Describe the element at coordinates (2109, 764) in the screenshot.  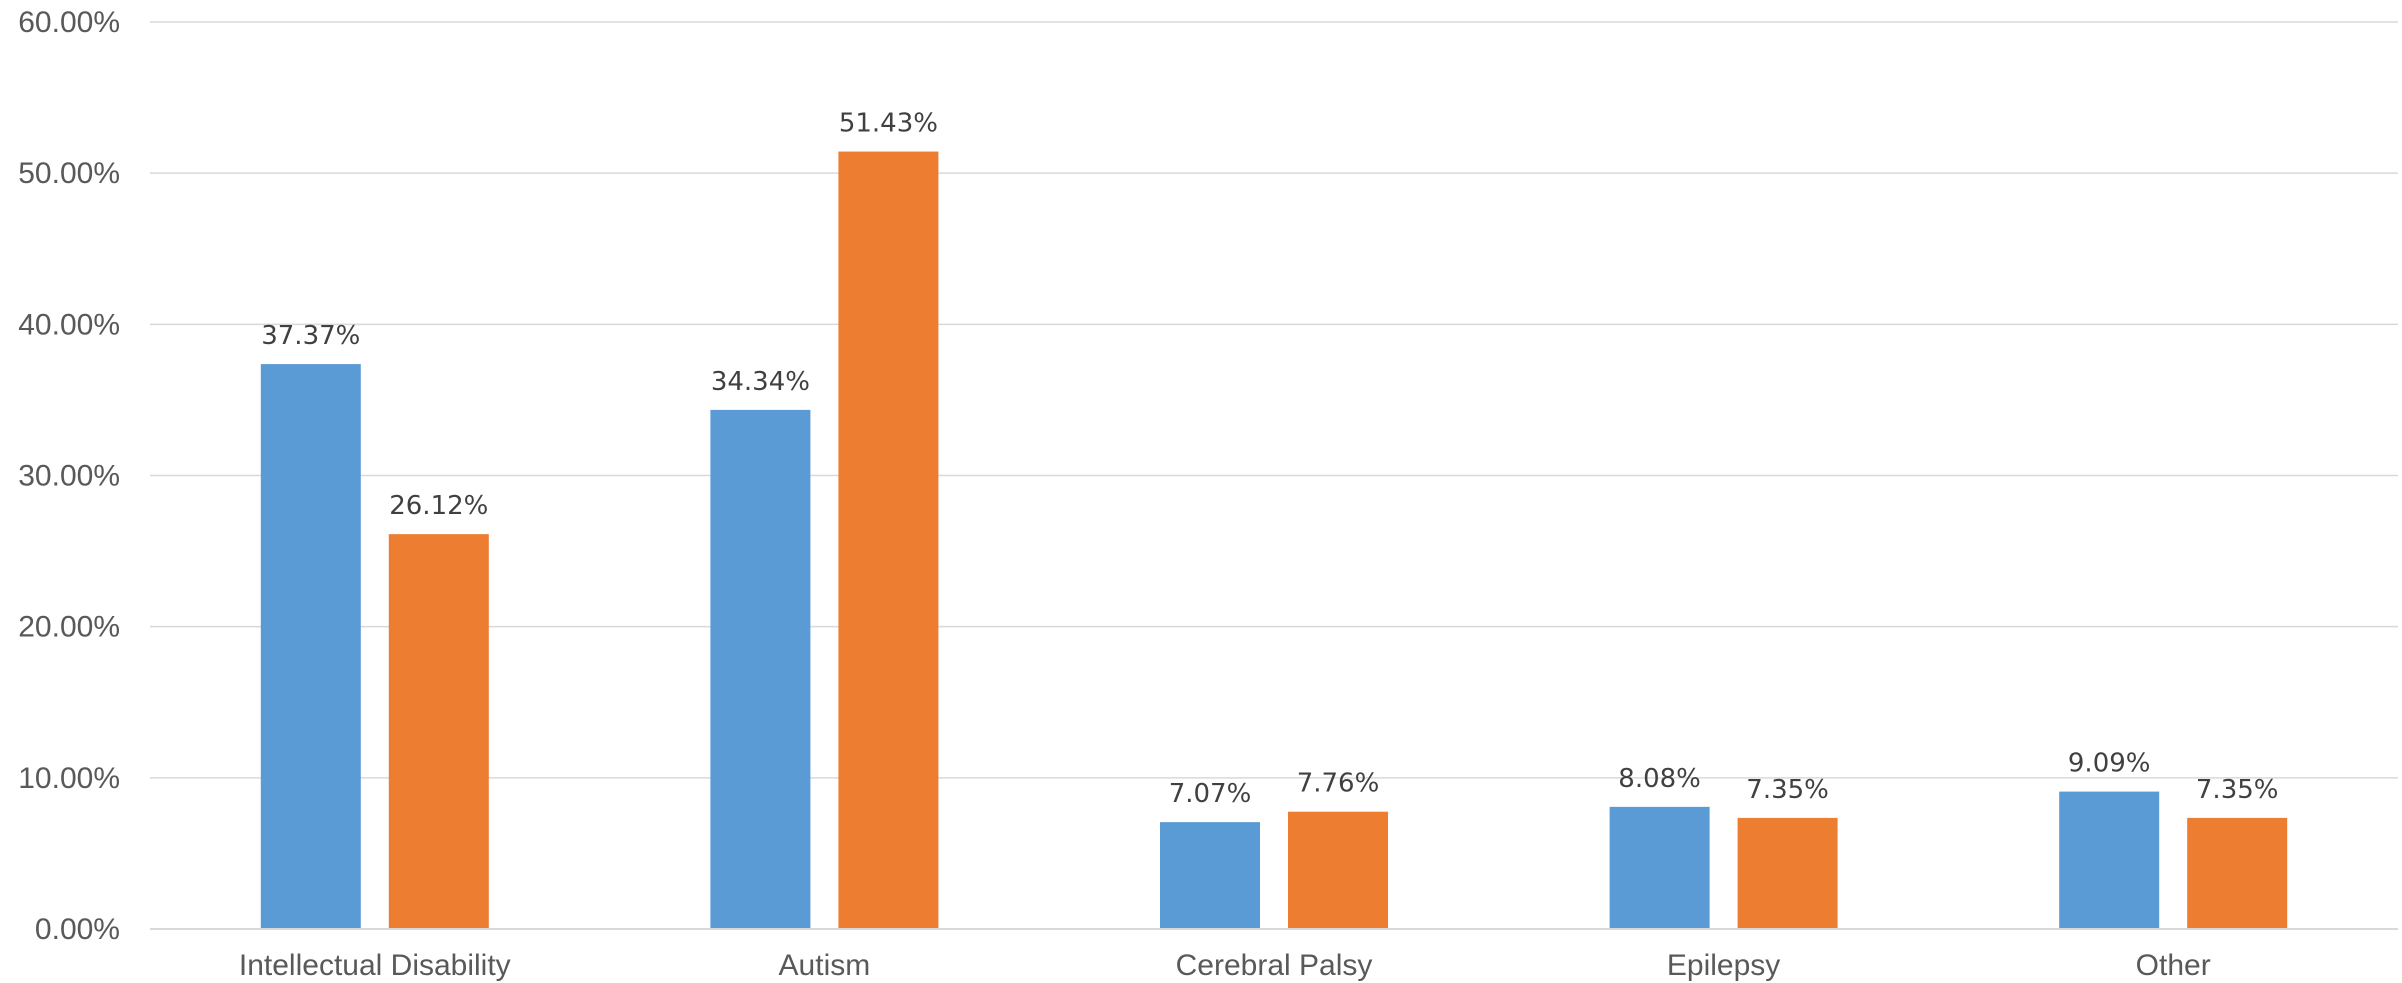
I see `data-label: 9.09%` at that location.